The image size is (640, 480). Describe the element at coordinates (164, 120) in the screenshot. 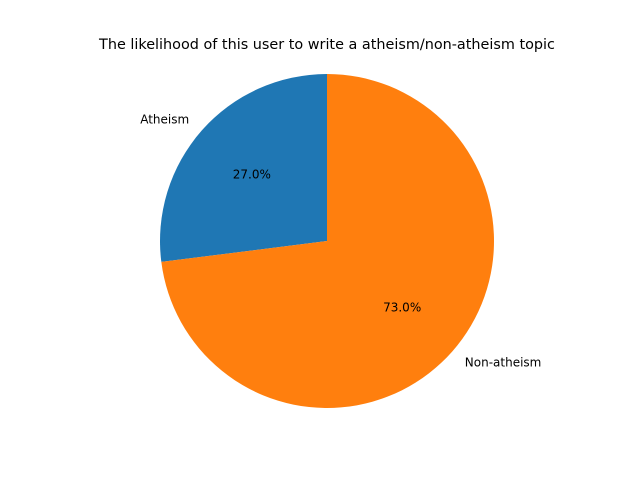

I see `slice-label-atheism: Atheism` at that location.